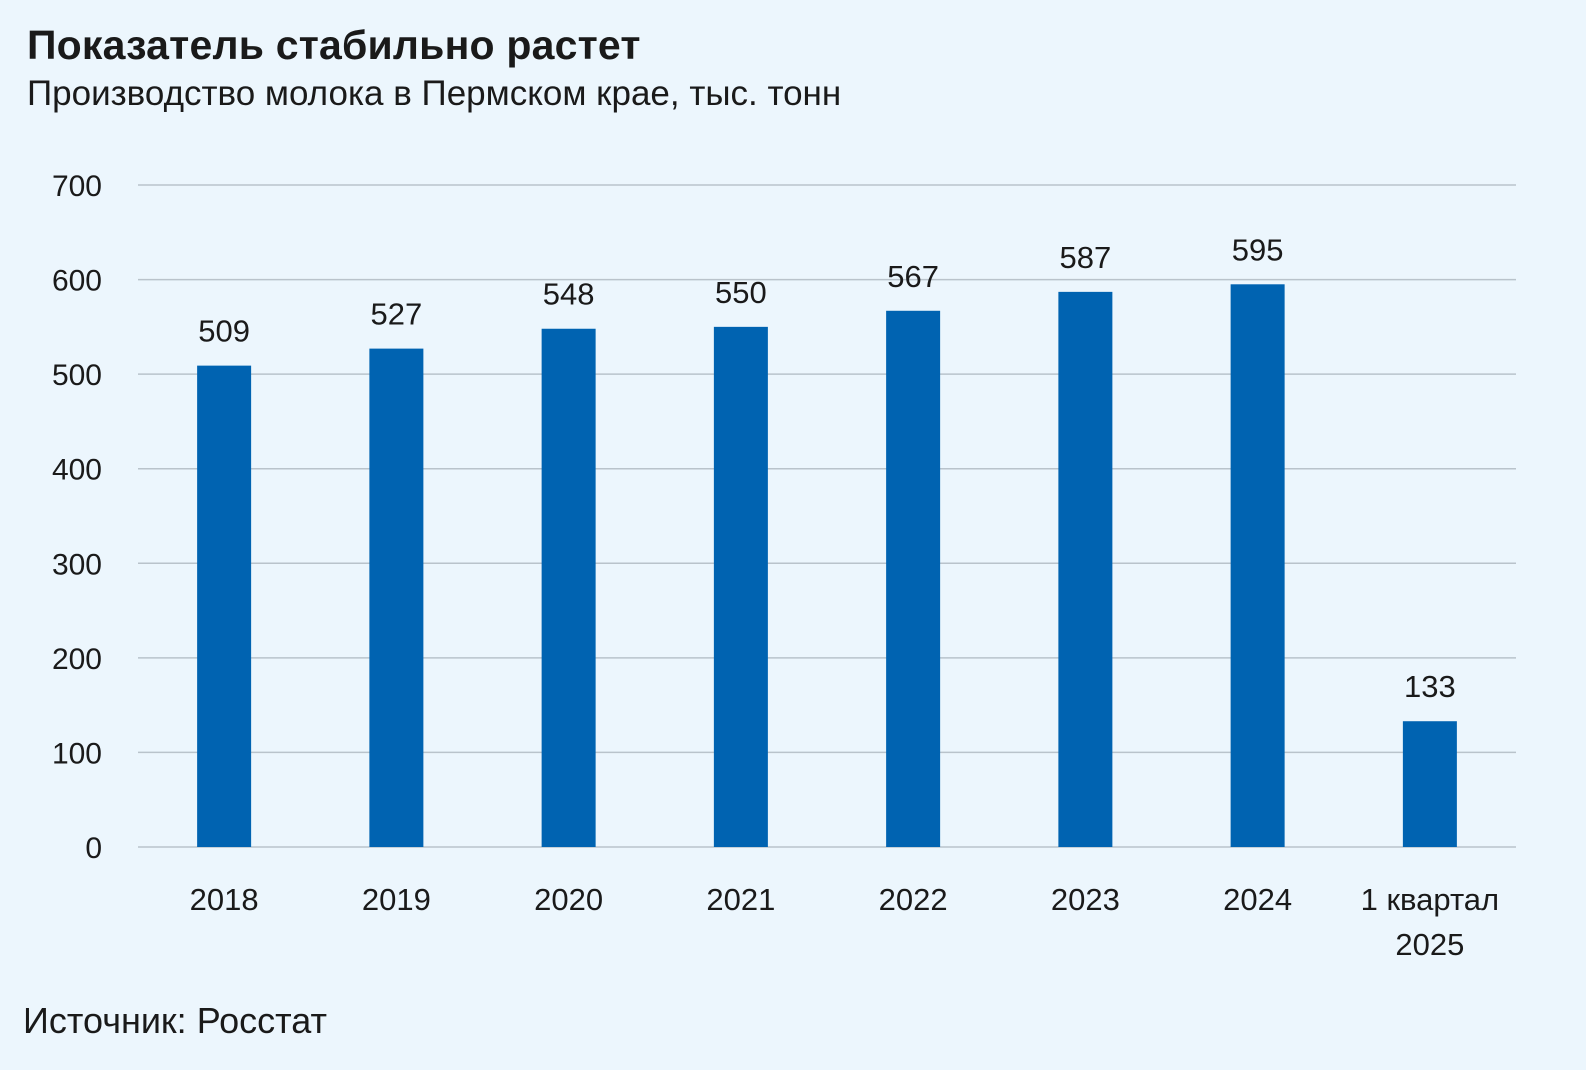 The image size is (1586, 1070). I want to click on data-label: 509, so click(224, 331).